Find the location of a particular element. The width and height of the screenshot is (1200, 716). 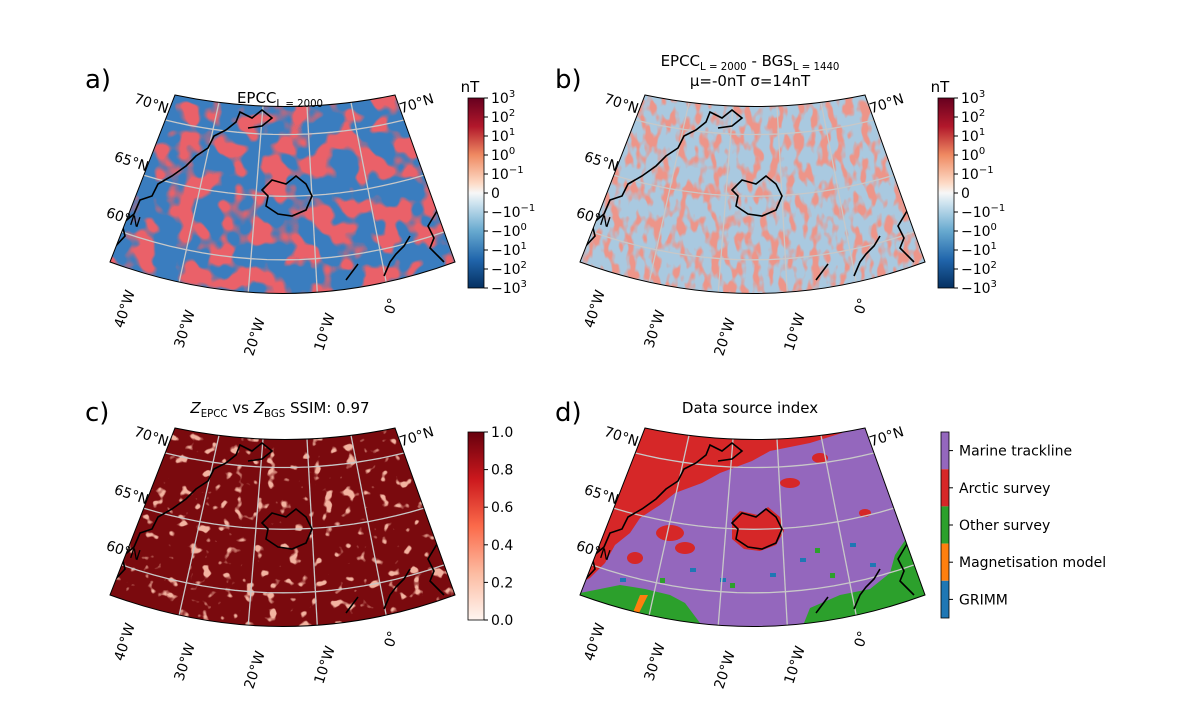

colorbar-tick-label: 10¹ is located at coordinates (503, 136).